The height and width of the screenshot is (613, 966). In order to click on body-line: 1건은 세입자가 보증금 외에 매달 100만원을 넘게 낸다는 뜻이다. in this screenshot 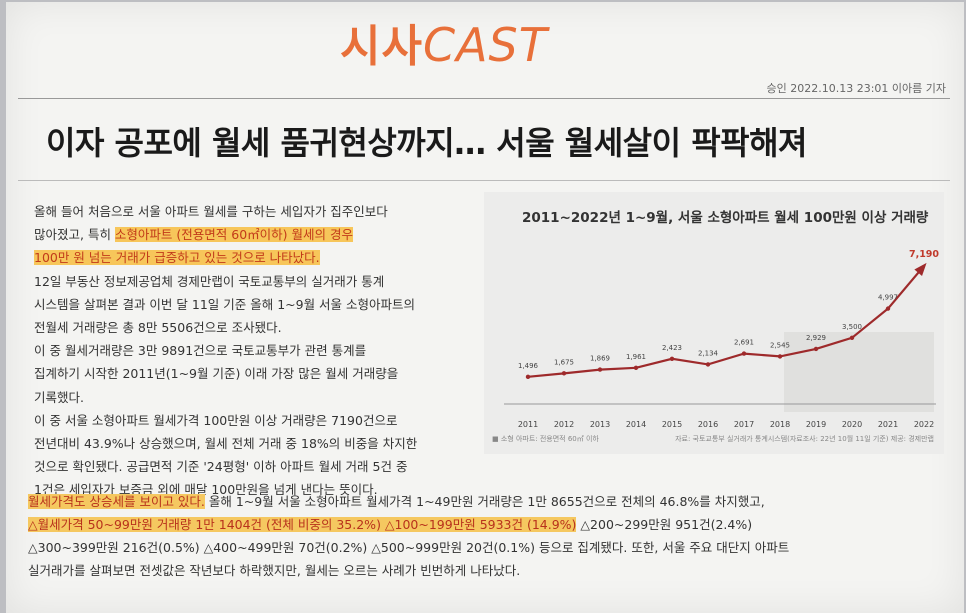, I will do `click(254, 489)`.